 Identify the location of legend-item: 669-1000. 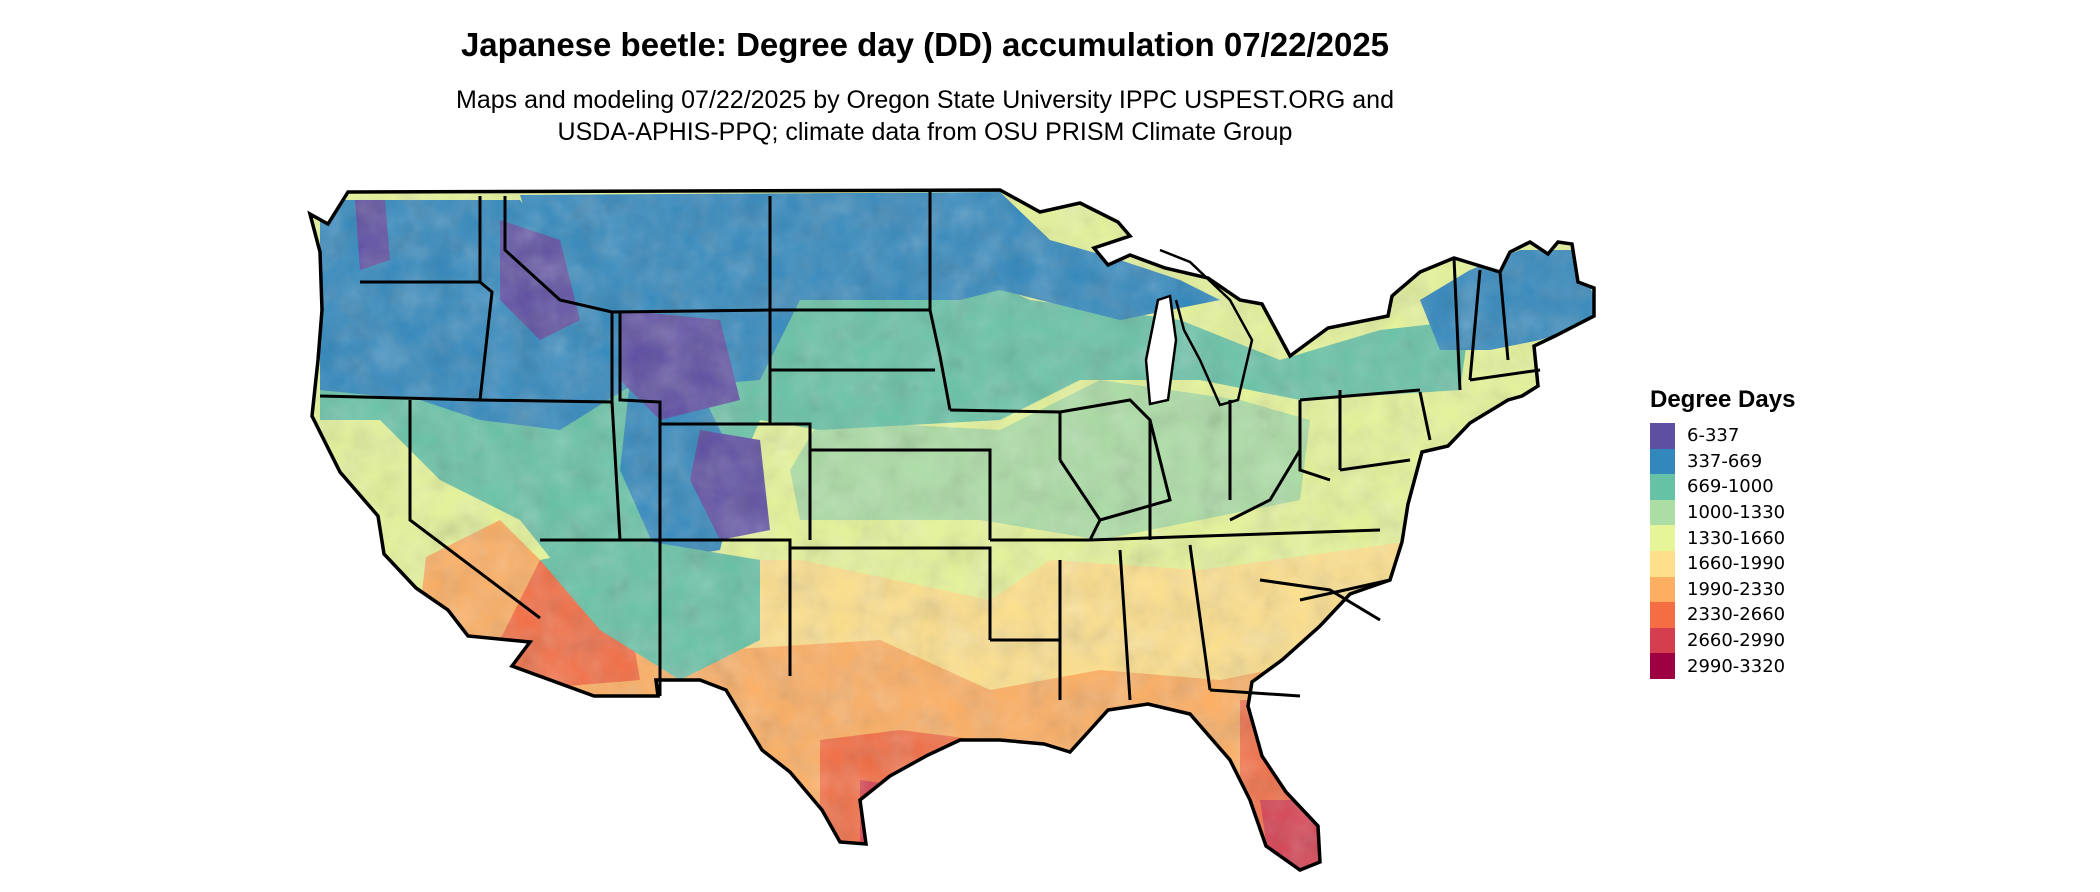
(1722, 487).